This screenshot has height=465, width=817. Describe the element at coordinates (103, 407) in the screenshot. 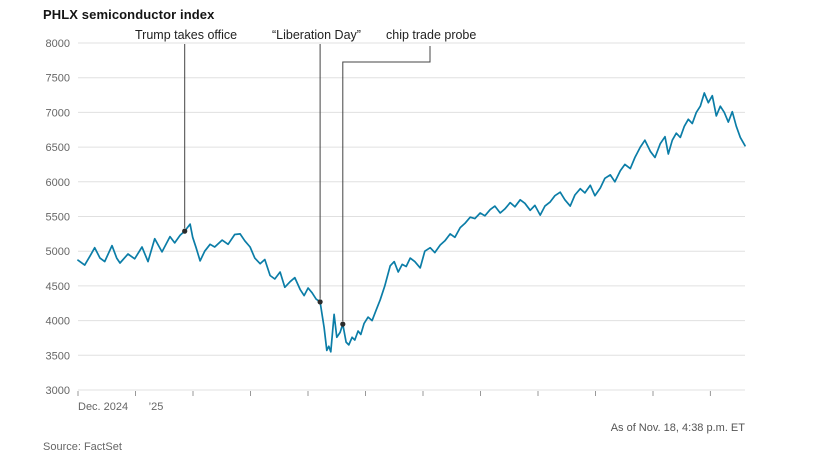

I see `x-tick-label: Dec. 2024` at that location.